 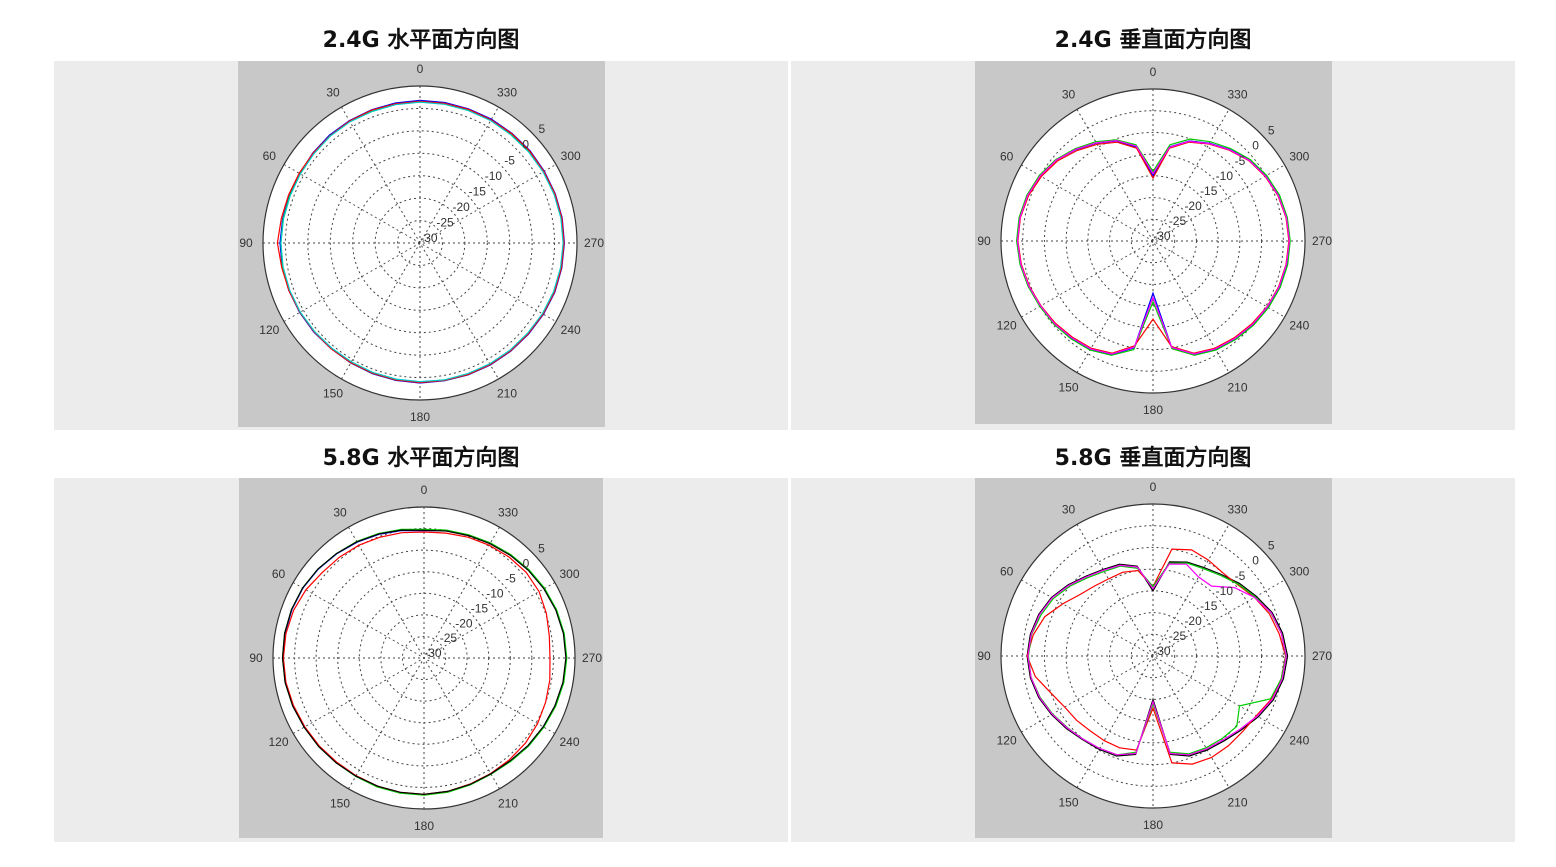 What do you see at coordinates (421, 458) in the screenshot?
I see `chart-title: 5.8G 水平面方向图` at bounding box center [421, 458].